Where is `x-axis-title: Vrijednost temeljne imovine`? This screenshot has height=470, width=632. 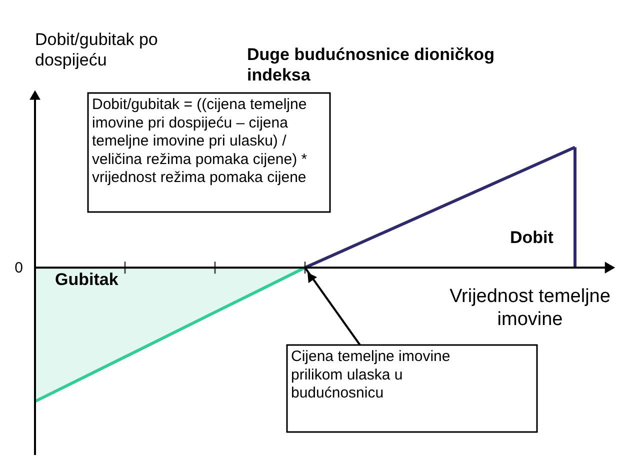
x-axis-title: Vrijednost temeljne imovine is located at coordinates (530, 308).